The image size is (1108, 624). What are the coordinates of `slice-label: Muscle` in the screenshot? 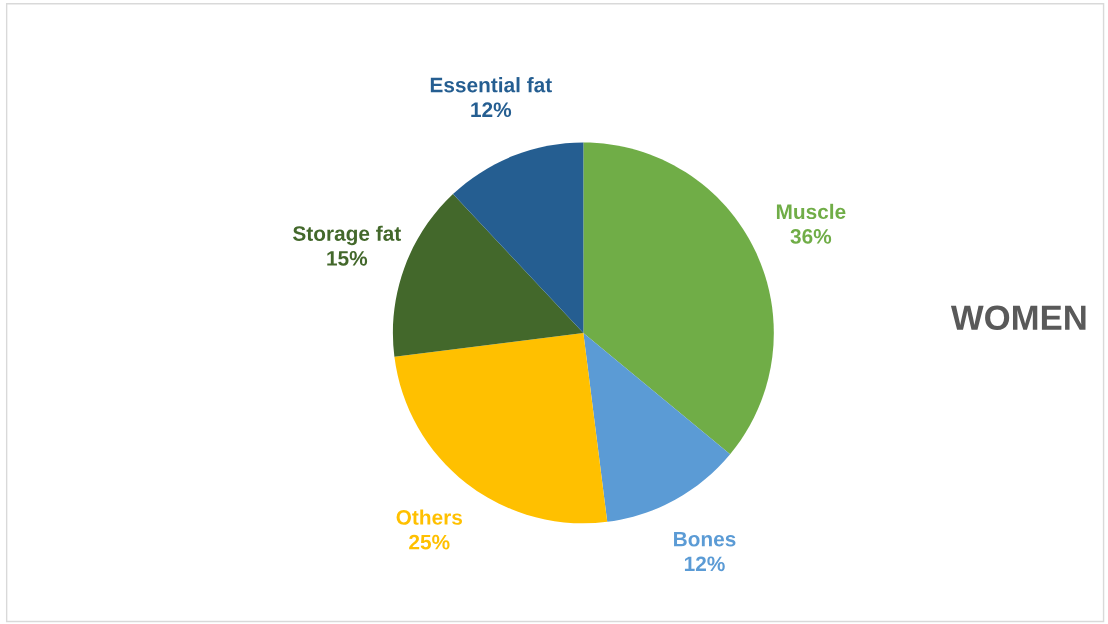 It's located at (811, 211).